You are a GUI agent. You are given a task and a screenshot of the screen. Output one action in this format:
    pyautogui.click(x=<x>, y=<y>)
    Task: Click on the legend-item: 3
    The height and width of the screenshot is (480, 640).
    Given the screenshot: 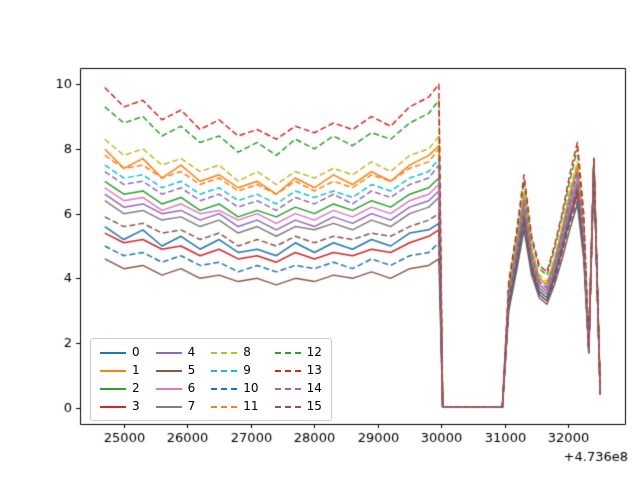 What is the action you would take?
    pyautogui.click(x=120, y=406)
    